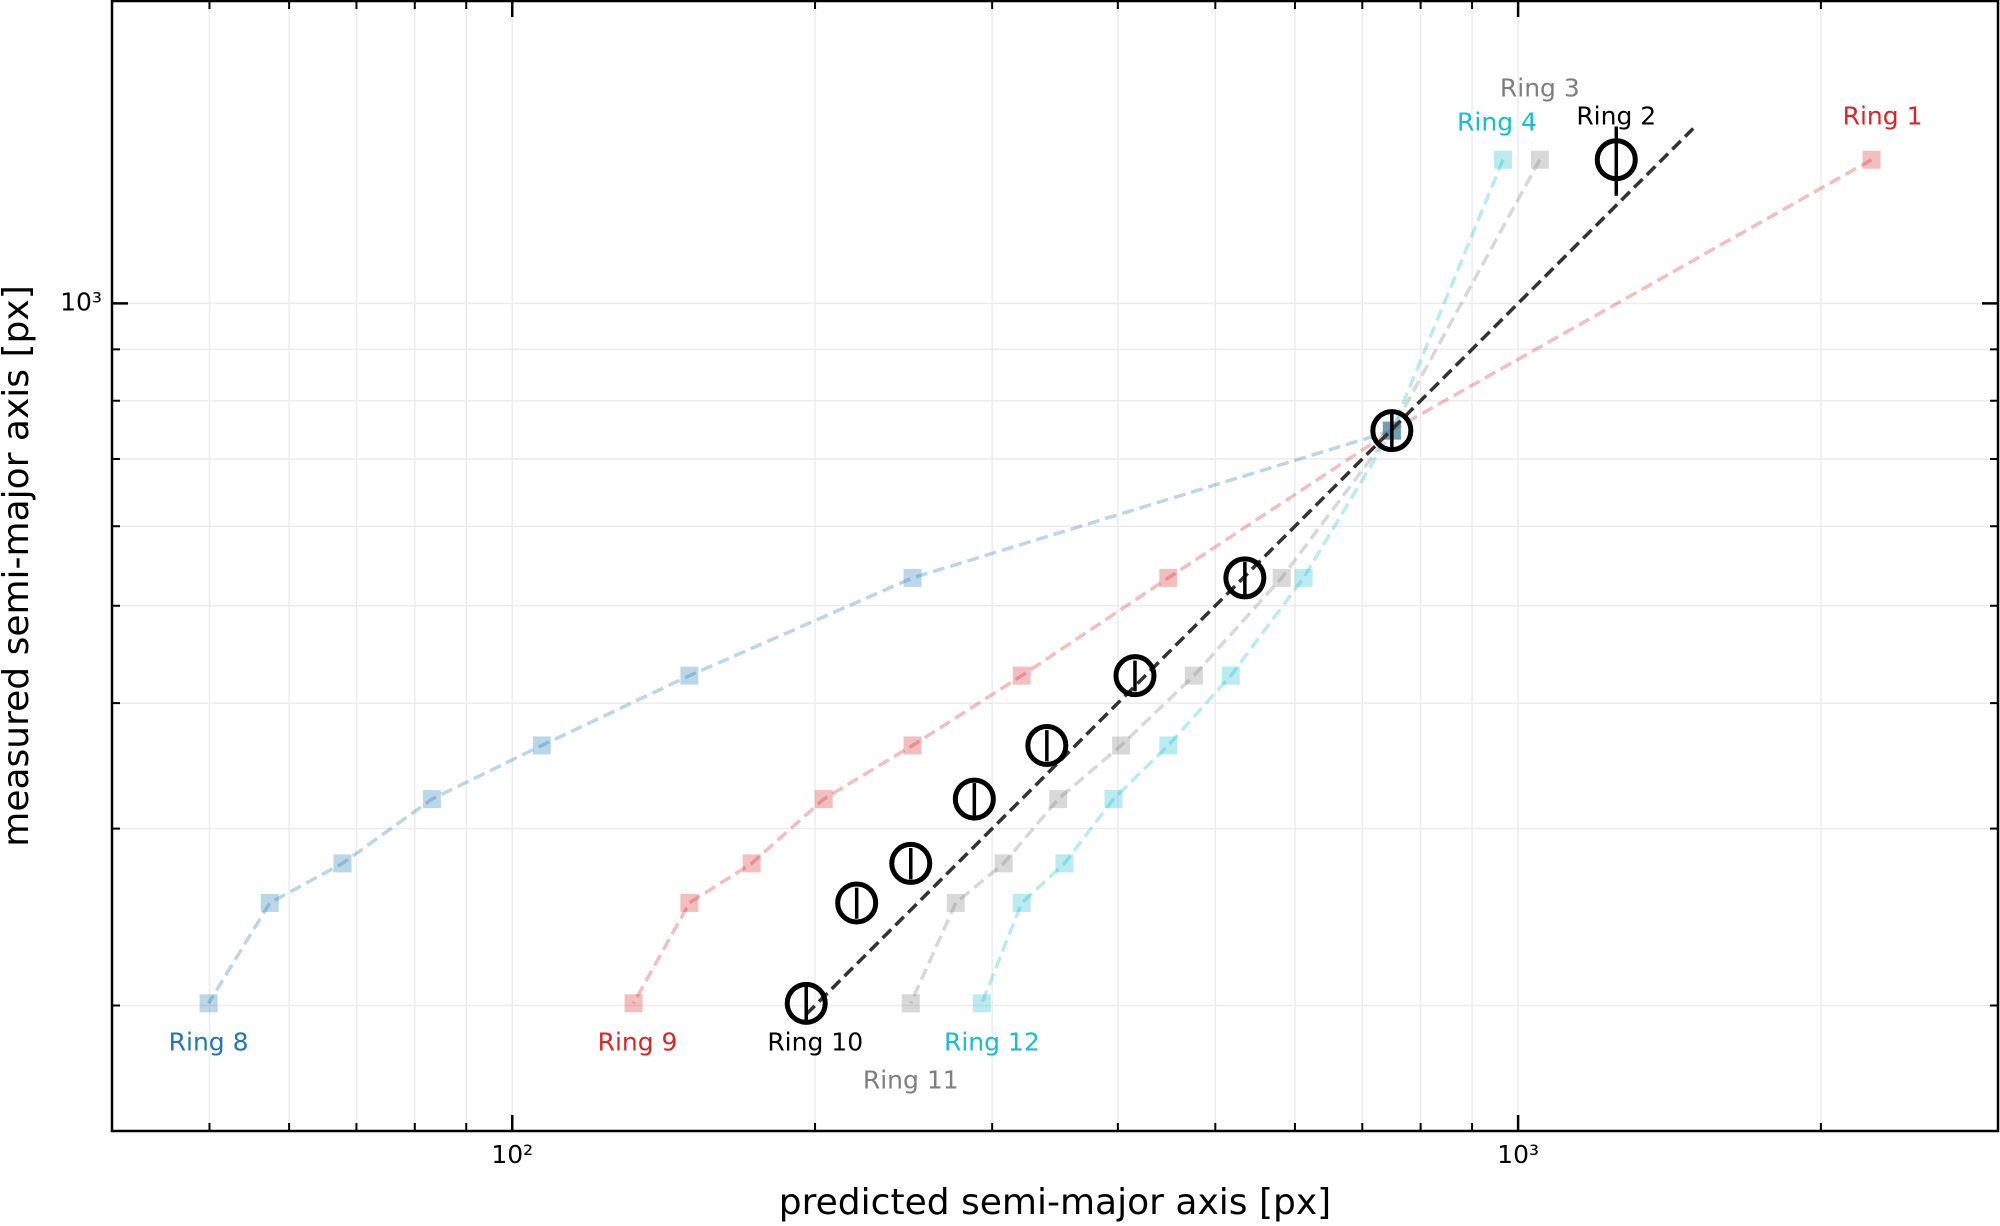 The width and height of the screenshot is (2000, 1226). What do you see at coordinates (1616, 116) in the screenshot?
I see `ring-label: Ring 2` at bounding box center [1616, 116].